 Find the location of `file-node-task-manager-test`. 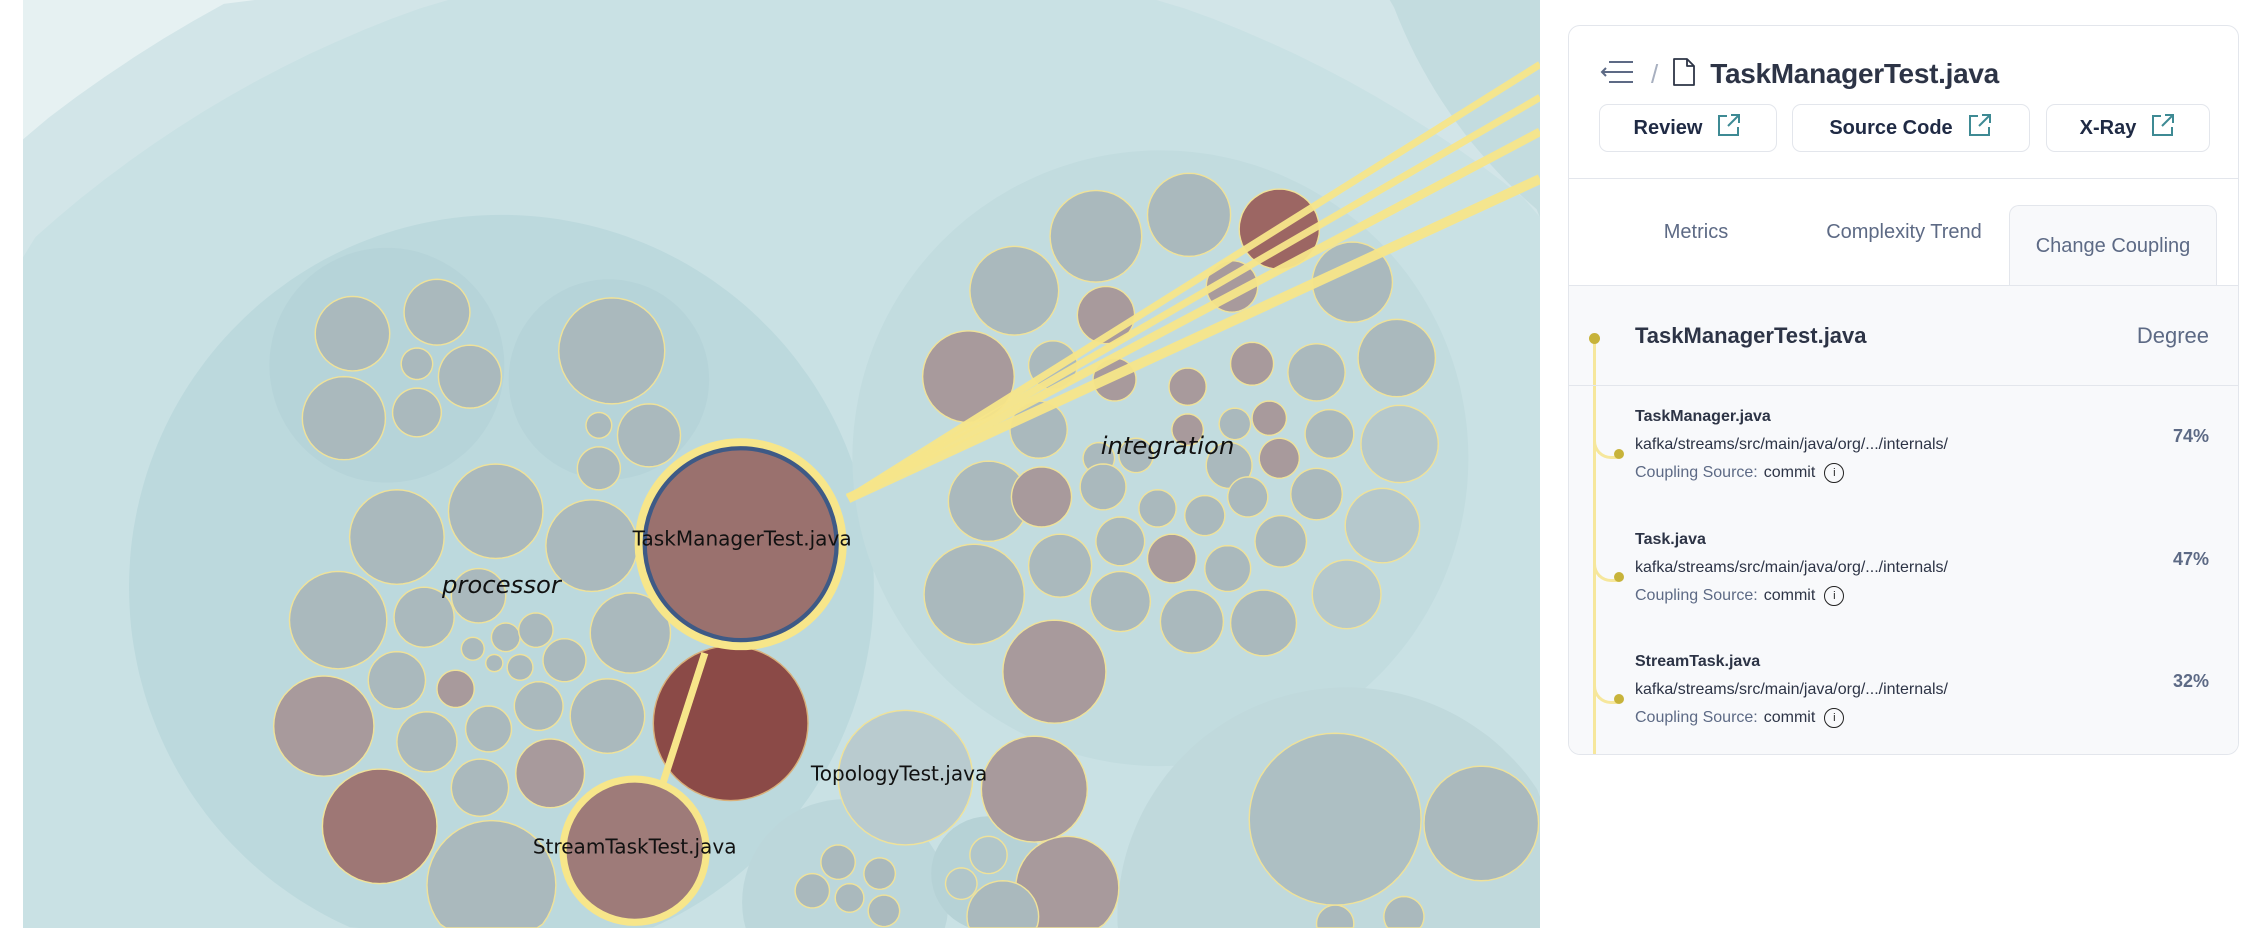

file-node-task-manager-test is located at coordinates (740, 544).